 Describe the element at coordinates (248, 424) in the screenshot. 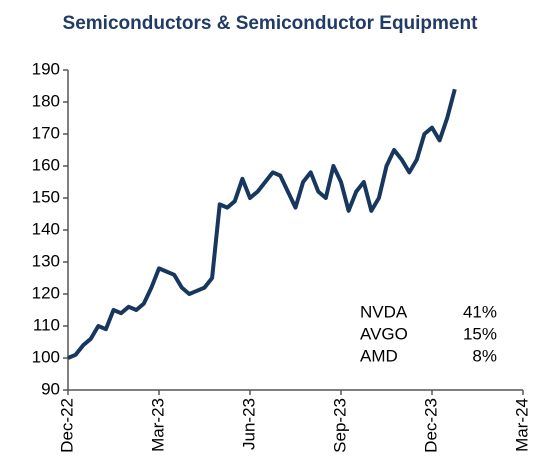

I see `x-tick-label: Jun-23` at that location.